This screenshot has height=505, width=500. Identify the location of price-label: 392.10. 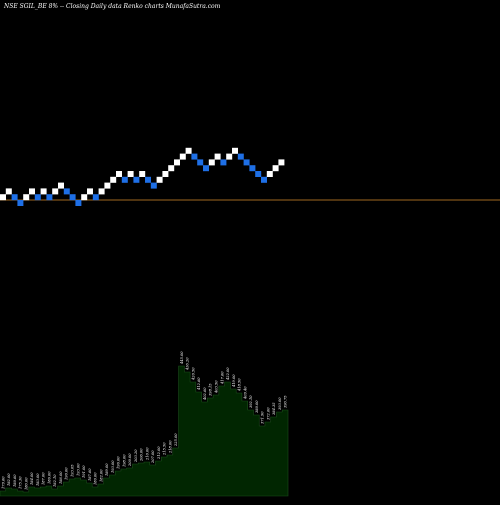
(251, 401).